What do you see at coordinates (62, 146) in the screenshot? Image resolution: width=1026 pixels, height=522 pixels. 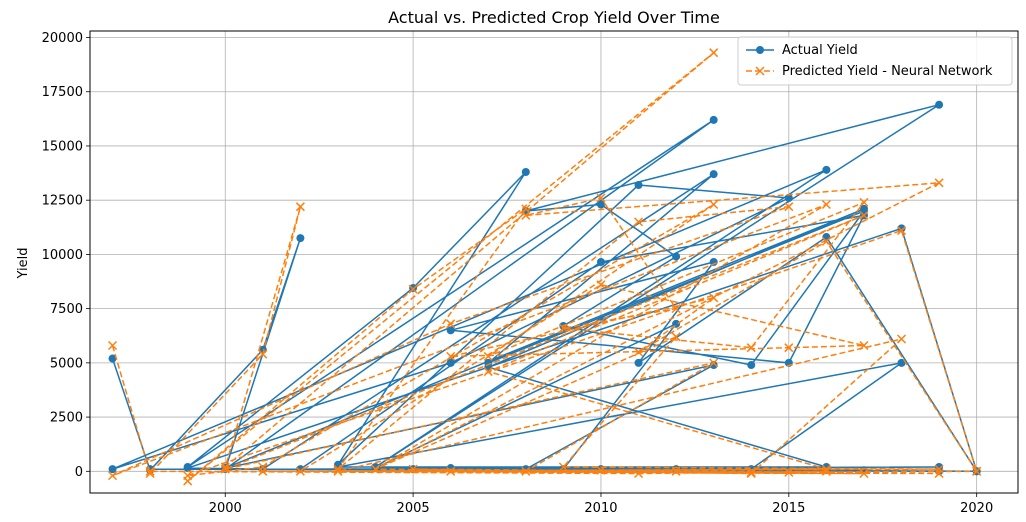 I see `y-tick-label: 15000` at bounding box center [62, 146].